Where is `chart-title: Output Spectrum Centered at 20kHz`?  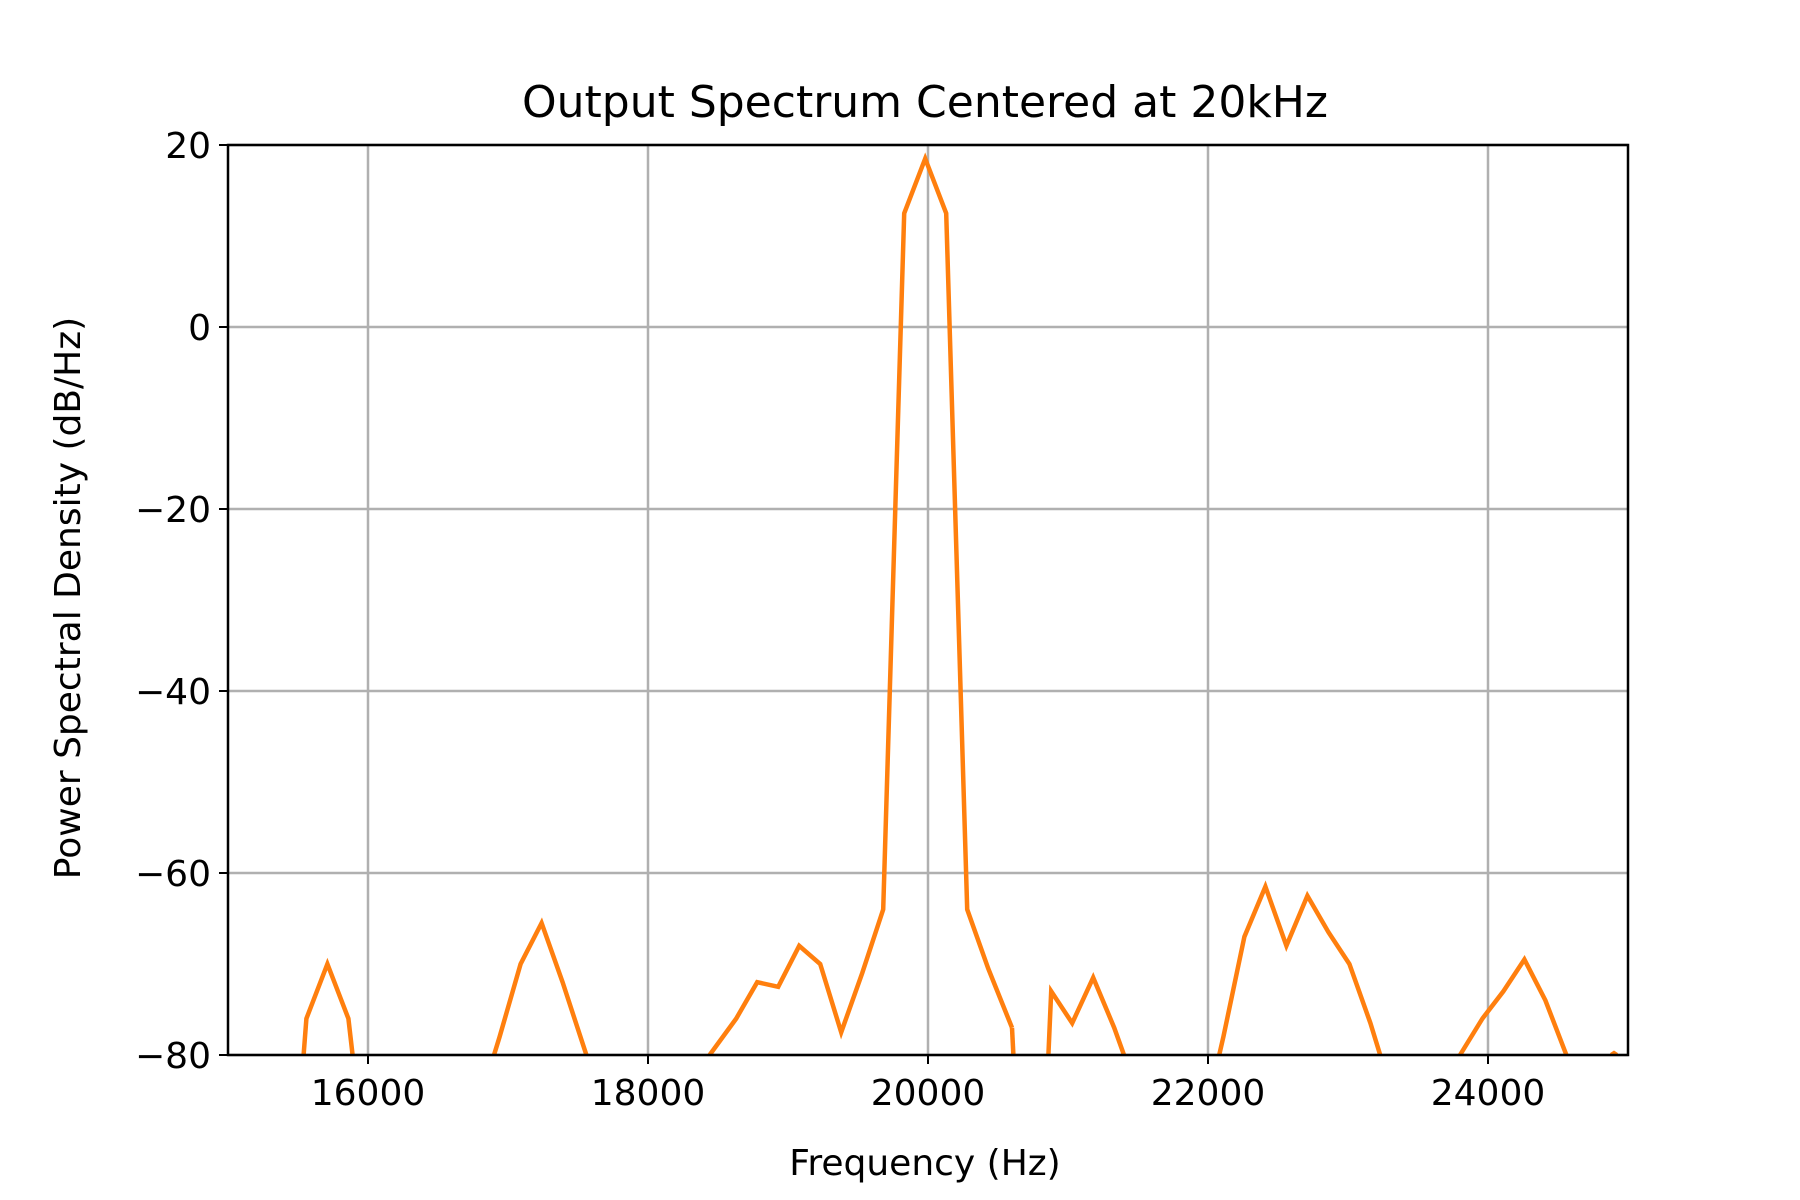 chart-title: Output Spectrum Centered at 20kHz is located at coordinates (925, 102).